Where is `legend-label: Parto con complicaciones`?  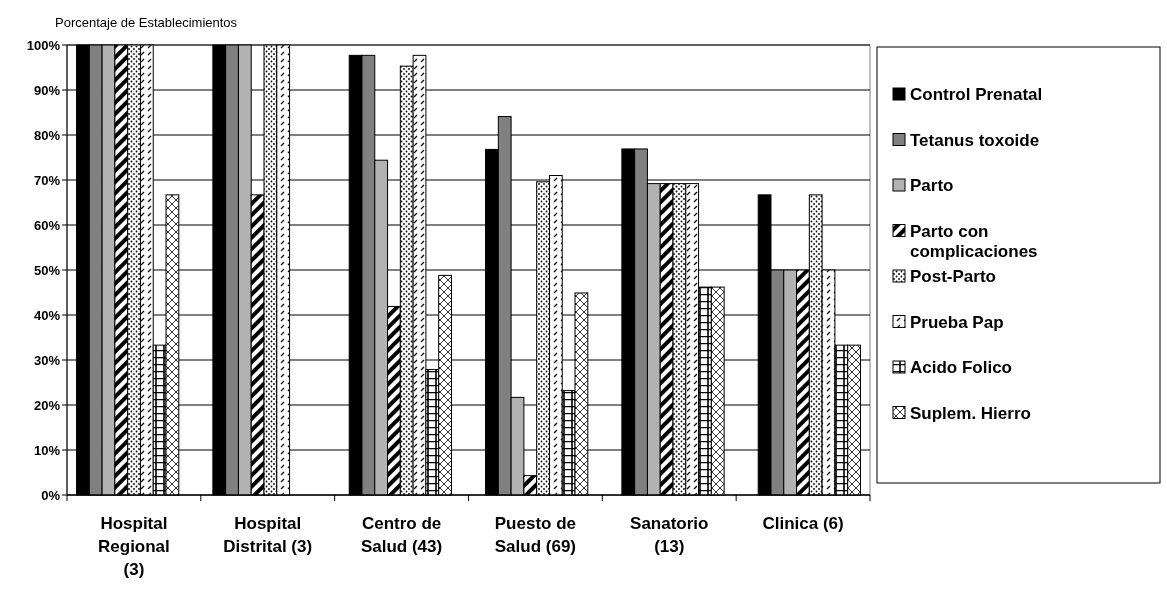 legend-label: Parto con complicaciones is located at coordinates (974, 241).